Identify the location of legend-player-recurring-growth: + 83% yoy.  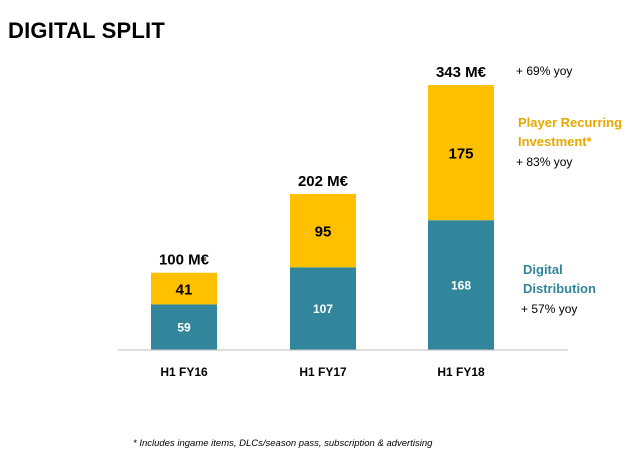
(544, 162).